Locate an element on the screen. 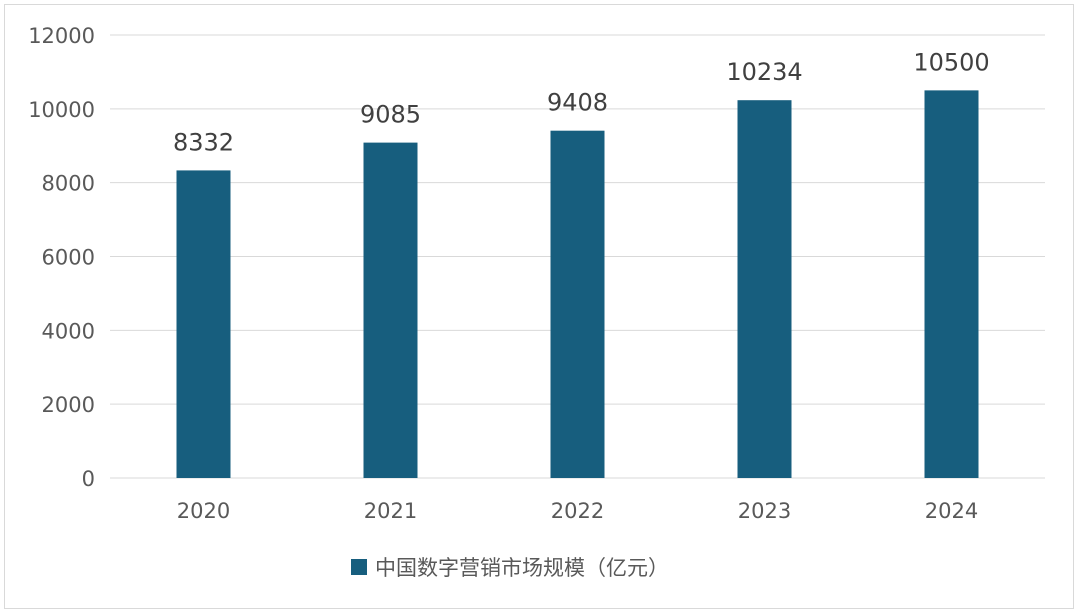  y-tick-label: 0 is located at coordinates (88, 479).